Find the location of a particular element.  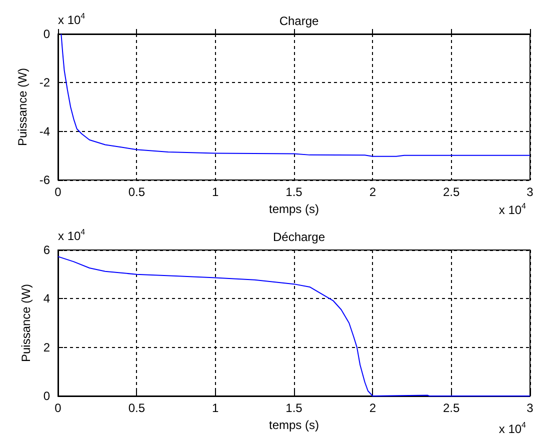

y-tick-label: 2 is located at coordinates (46, 347).